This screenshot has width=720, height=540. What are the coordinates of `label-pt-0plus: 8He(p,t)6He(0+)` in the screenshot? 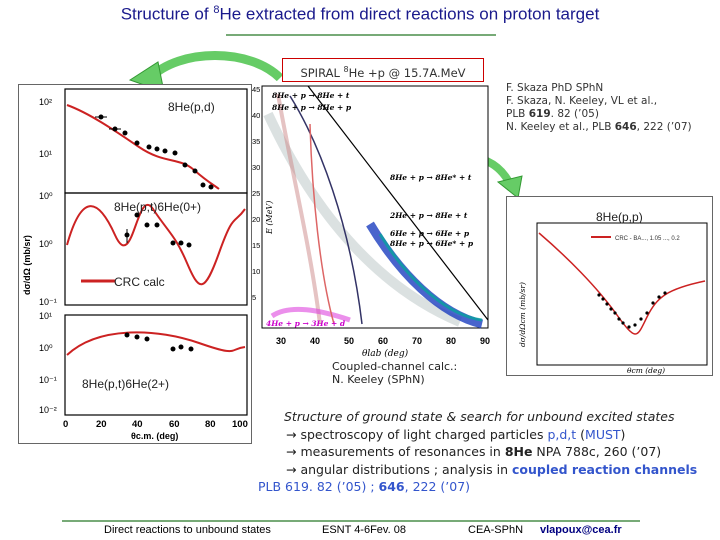 It's located at (158, 207).